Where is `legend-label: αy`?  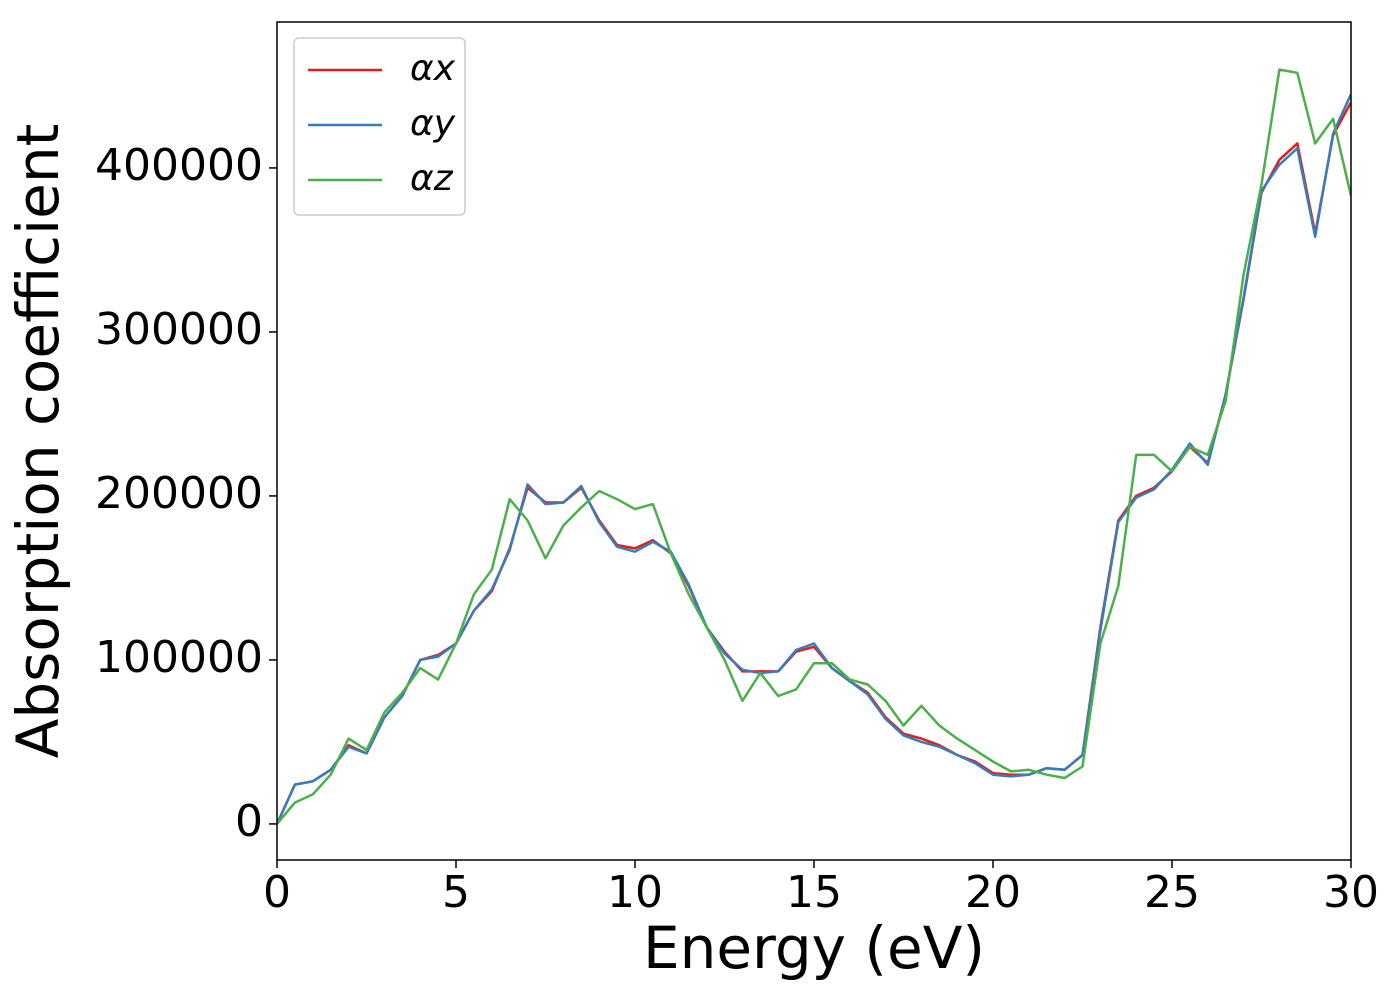
legend-label: αy is located at coordinates (433, 123).